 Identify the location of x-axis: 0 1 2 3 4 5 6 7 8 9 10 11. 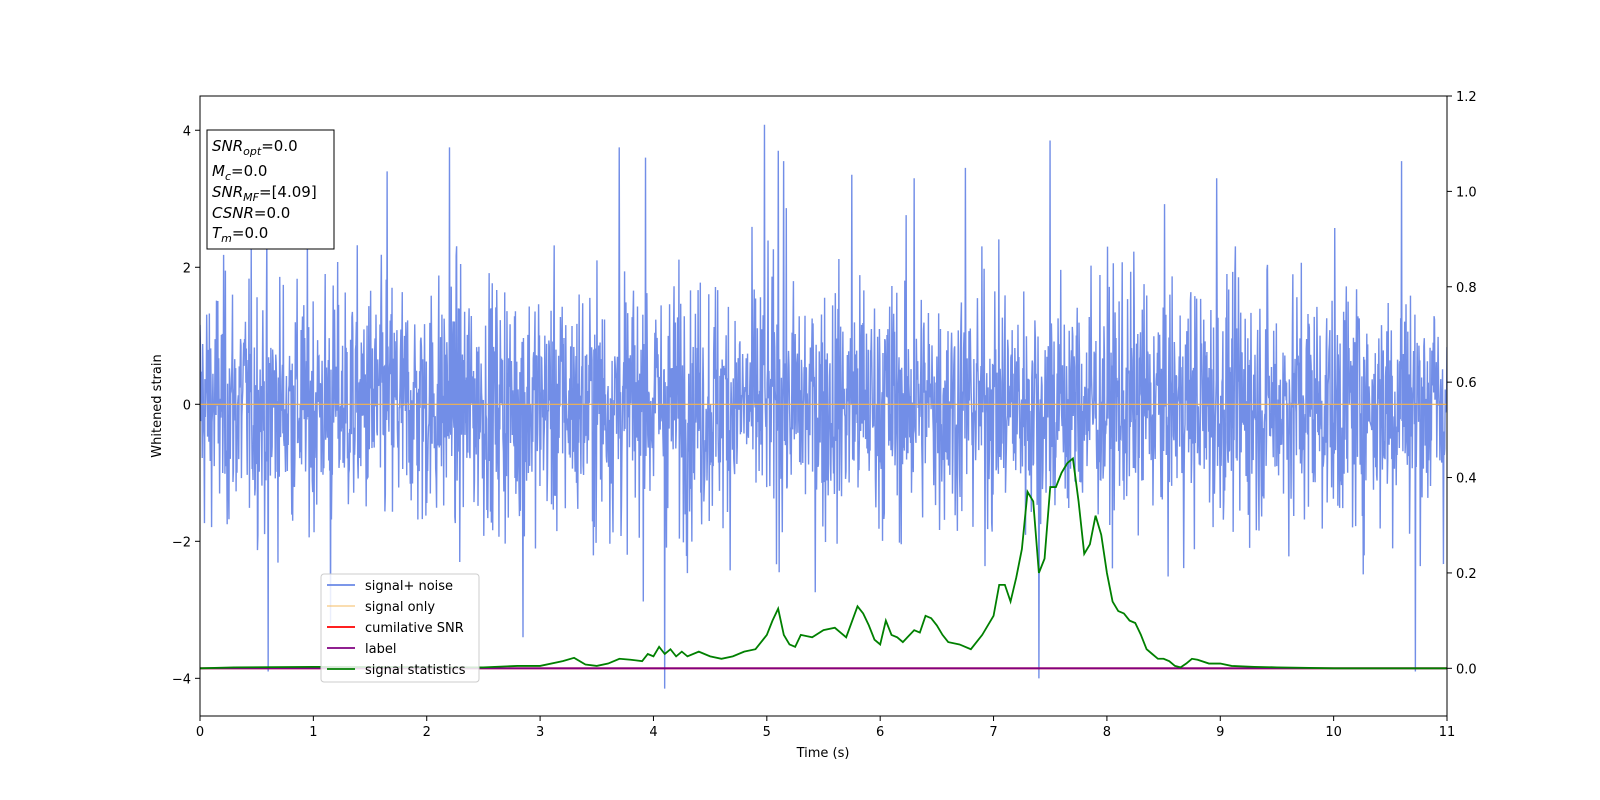
(825, 728).